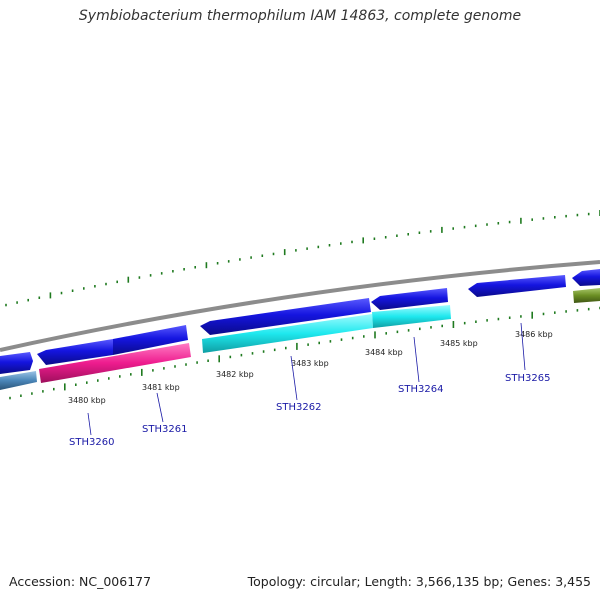  I want to click on kbp-label: 3483 kbp, so click(310, 363).